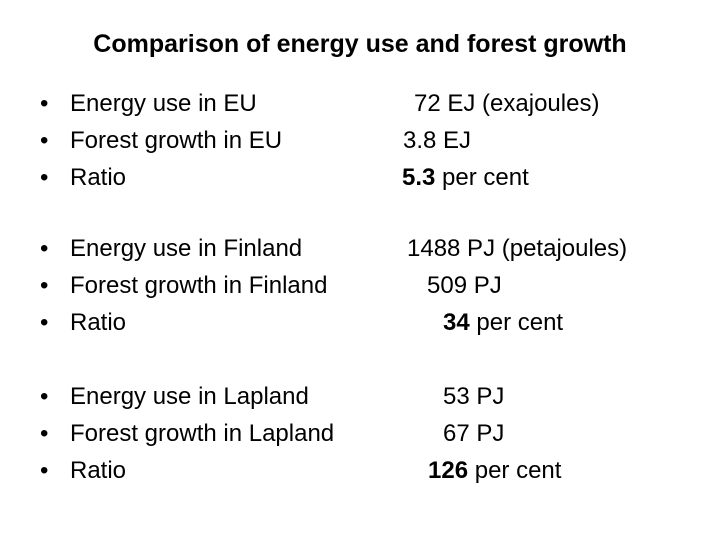 This screenshot has width=720, height=540. I want to click on row-value: 72 EJ (exajoules), so click(507, 103).